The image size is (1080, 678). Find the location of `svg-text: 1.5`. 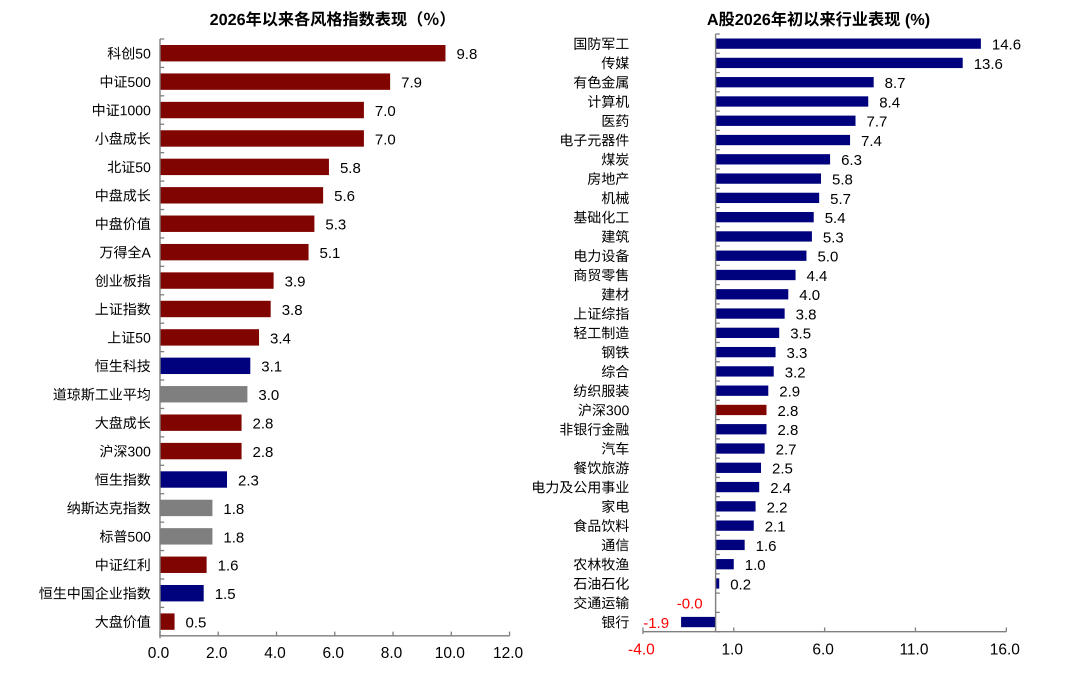

svg-text: 1.5 is located at coordinates (225, 594).